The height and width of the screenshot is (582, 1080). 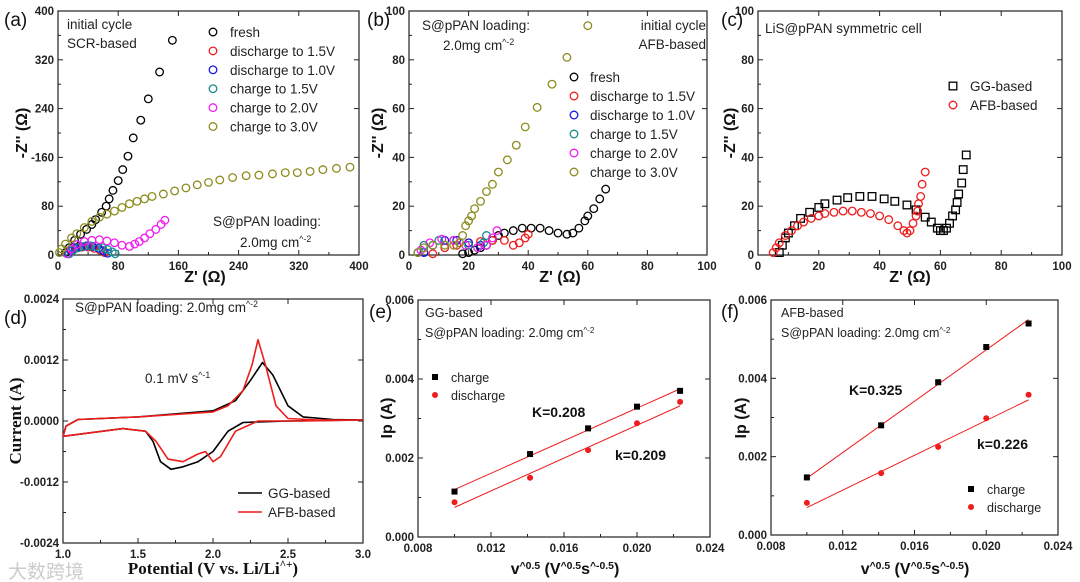 What do you see at coordinates (842, 547) in the screenshot?
I see `x-tick-label: 0.012` at bounding box center [842, 547].